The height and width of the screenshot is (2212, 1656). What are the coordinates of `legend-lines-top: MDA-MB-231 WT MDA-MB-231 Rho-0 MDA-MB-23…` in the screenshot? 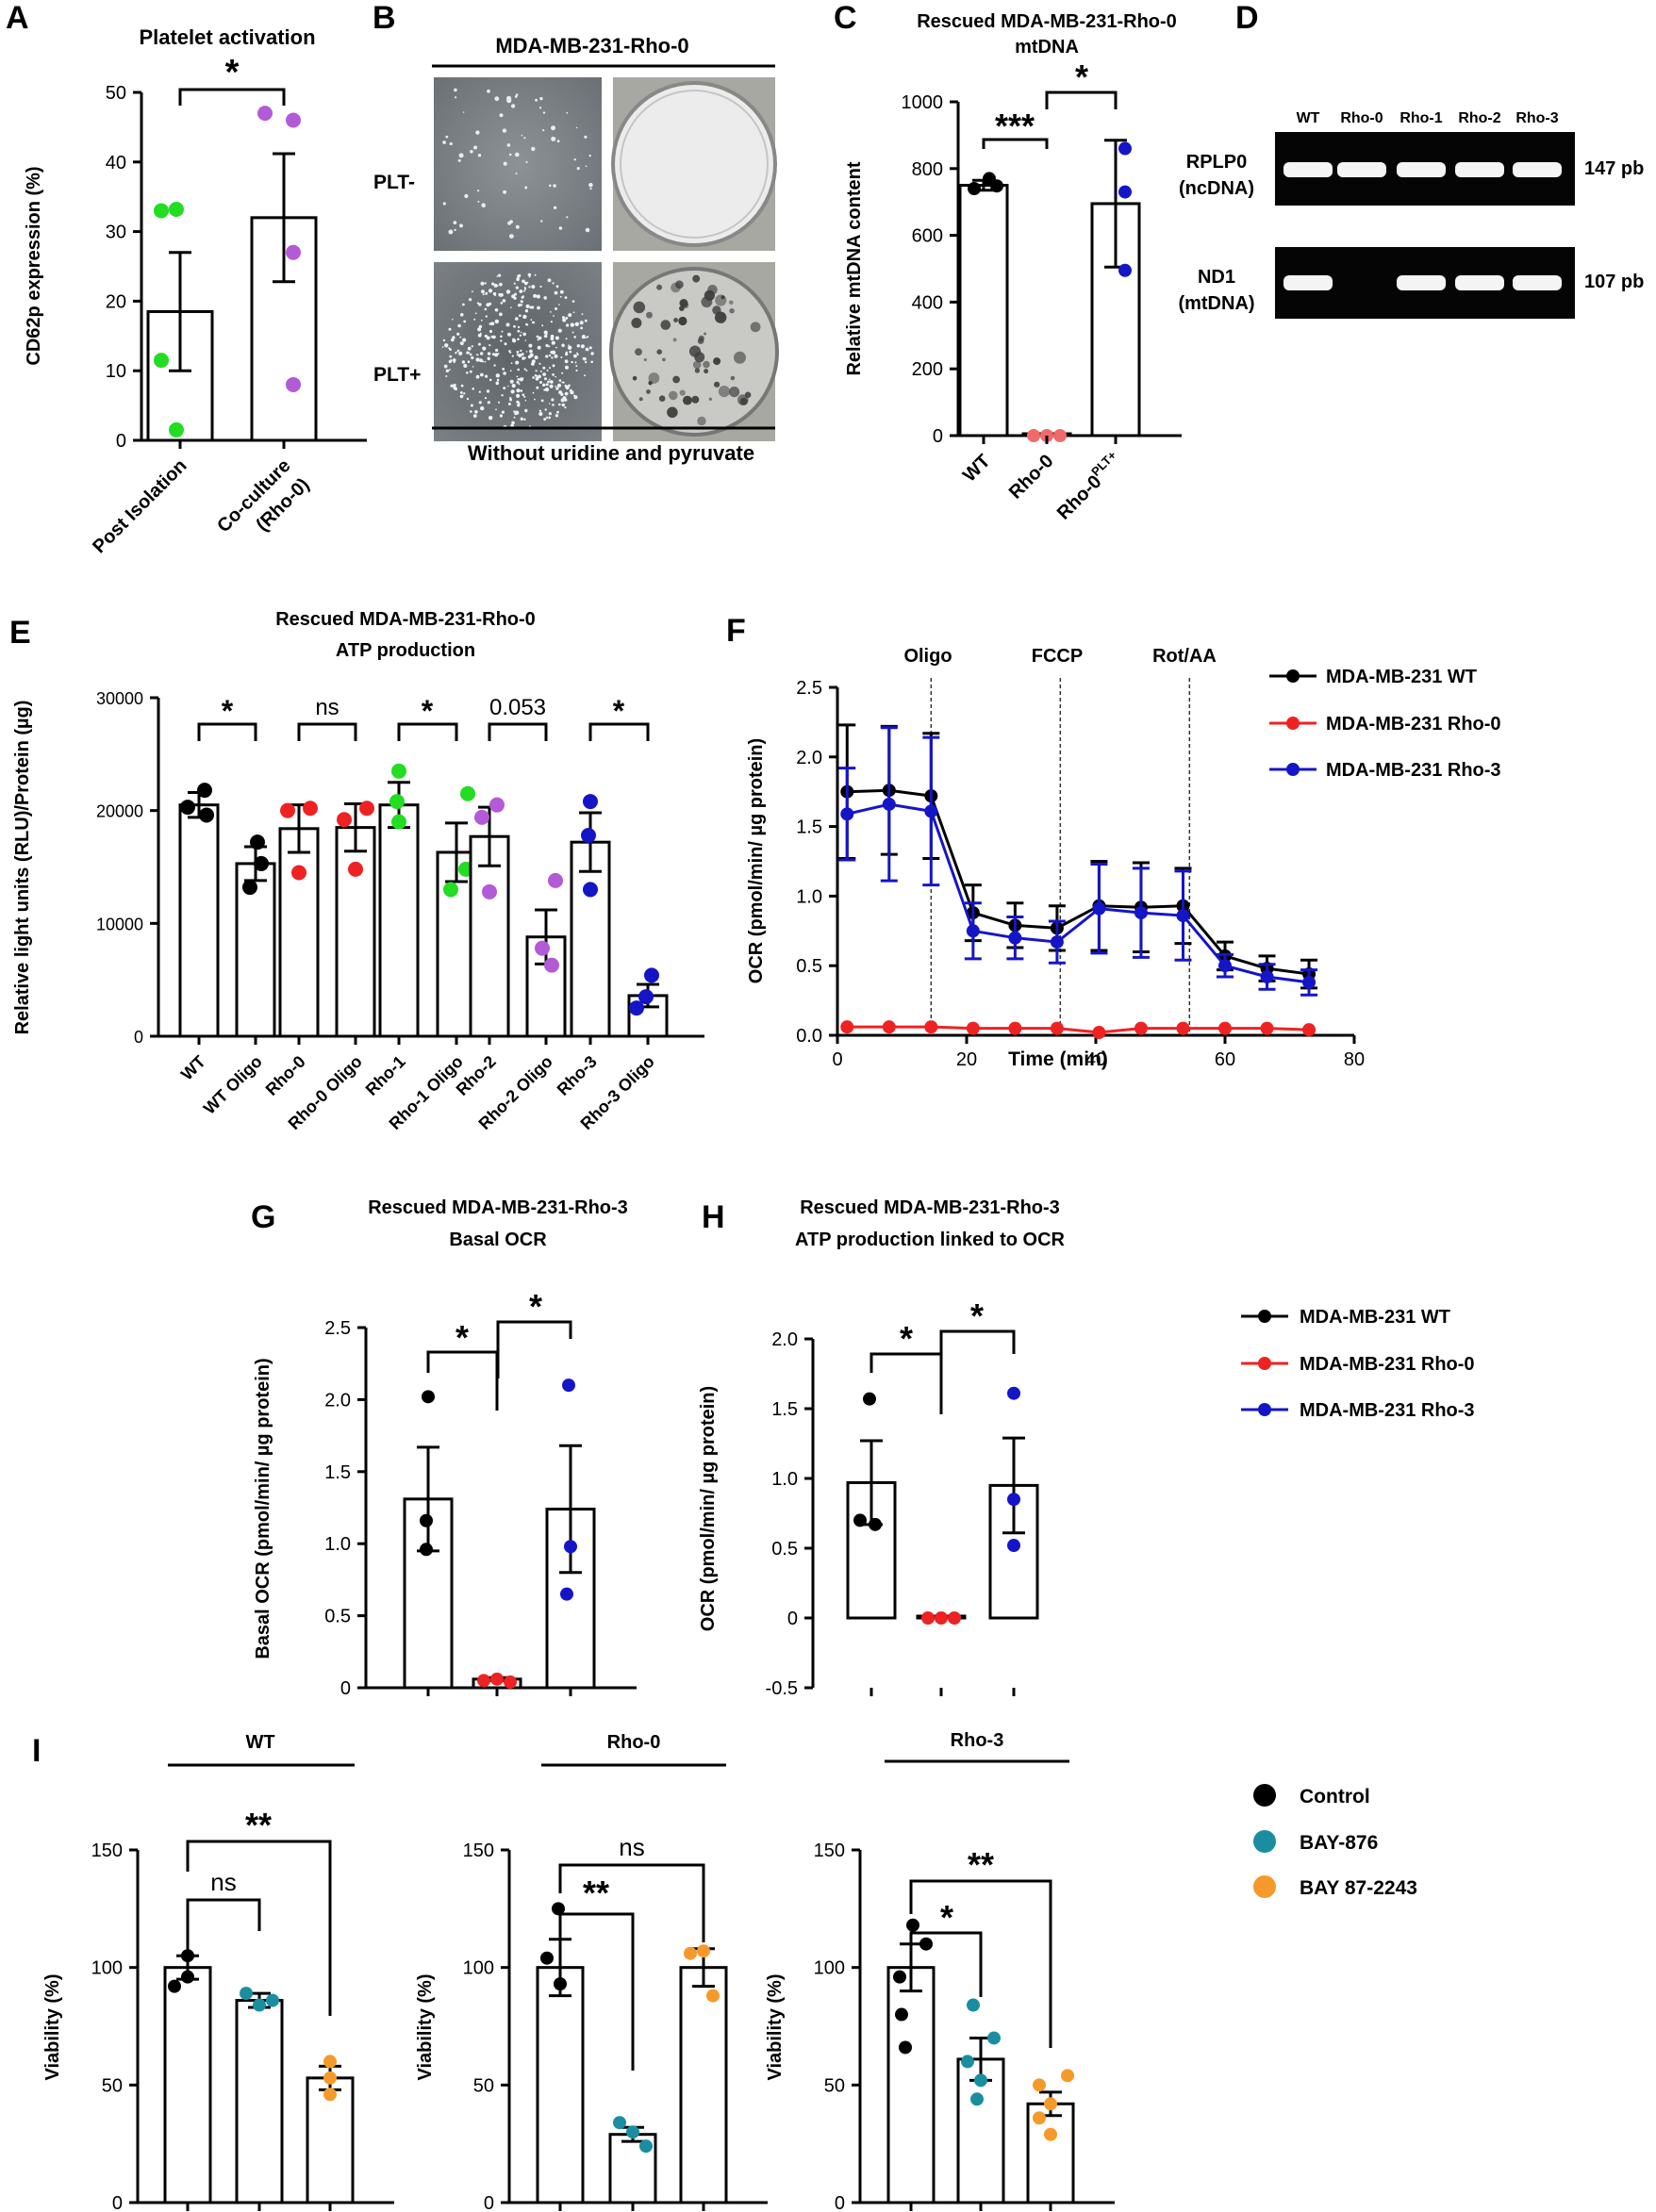 It's located at (1385, 724).